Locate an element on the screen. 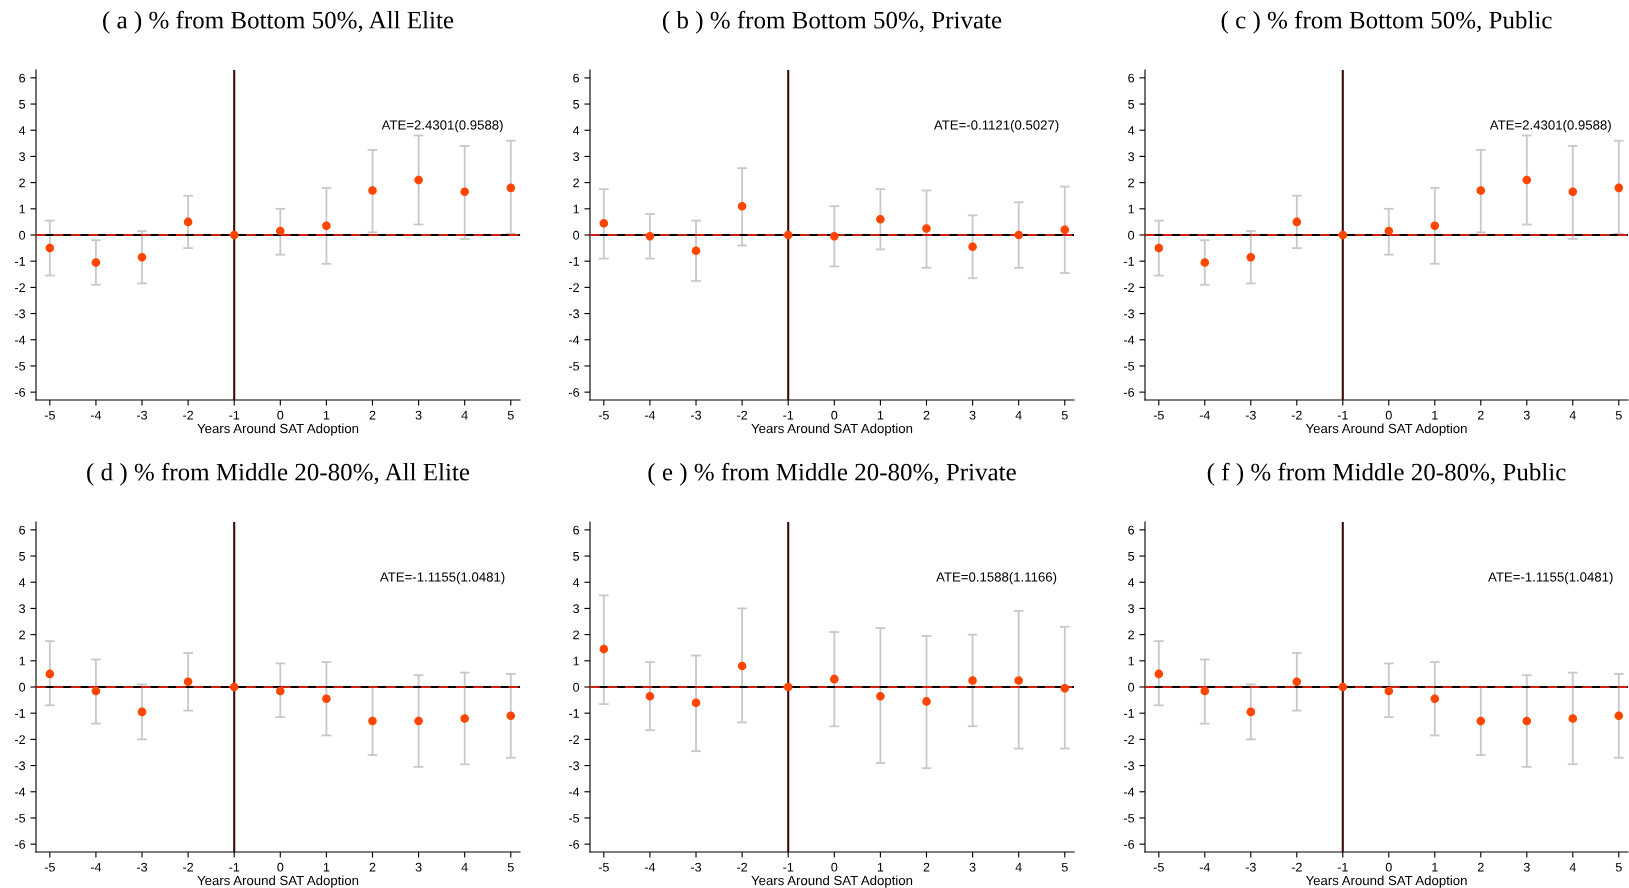  chart-title: ( d ) % from Middle 20-80%, All Elite is located at coordinates (278, 474).